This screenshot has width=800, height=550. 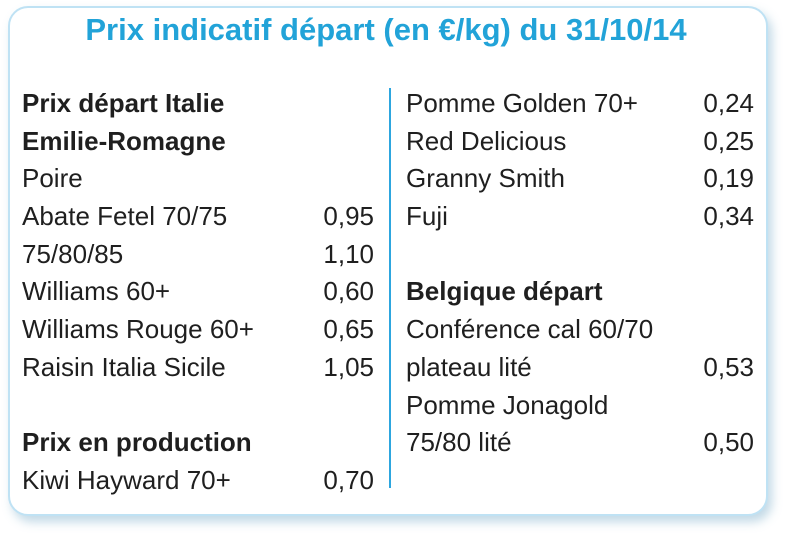 I want to click on price-row: Williams Rouge 60+ 0,65, so click(x=198, y=330).